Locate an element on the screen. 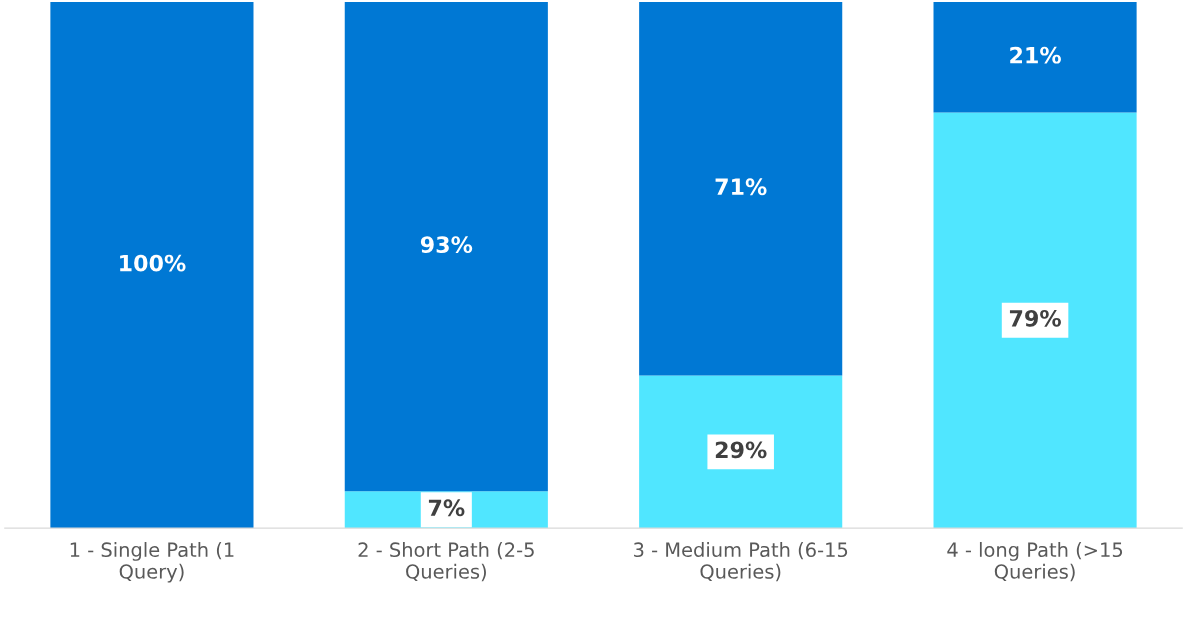 This screenshot has height=625, width=1187. x-tick-label: 3 - Medium Path (6-15 Queries) is located at coordinates (741, 562).